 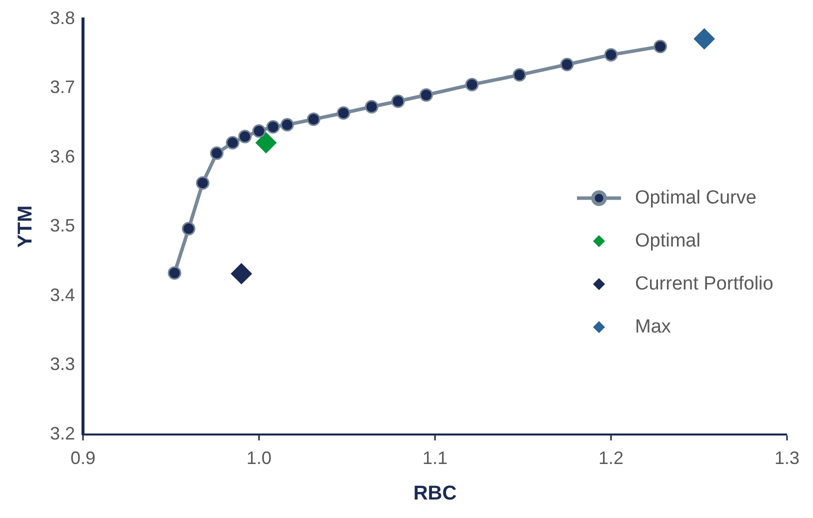 I want to click on legend-label: Max, so click(x=653, y=327).